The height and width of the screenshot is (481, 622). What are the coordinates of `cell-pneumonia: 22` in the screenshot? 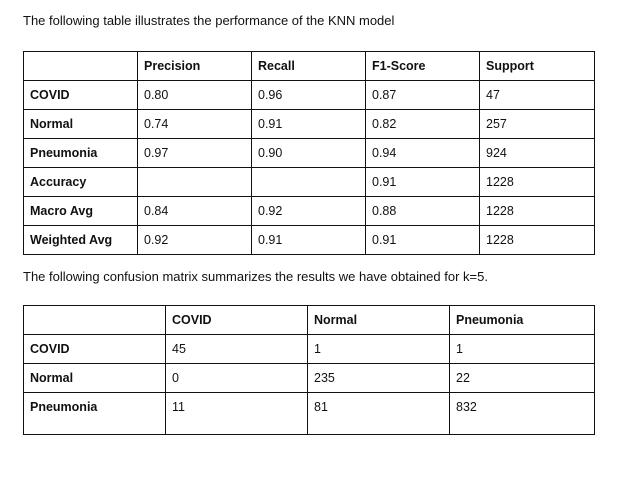 It's located at (522, 378).